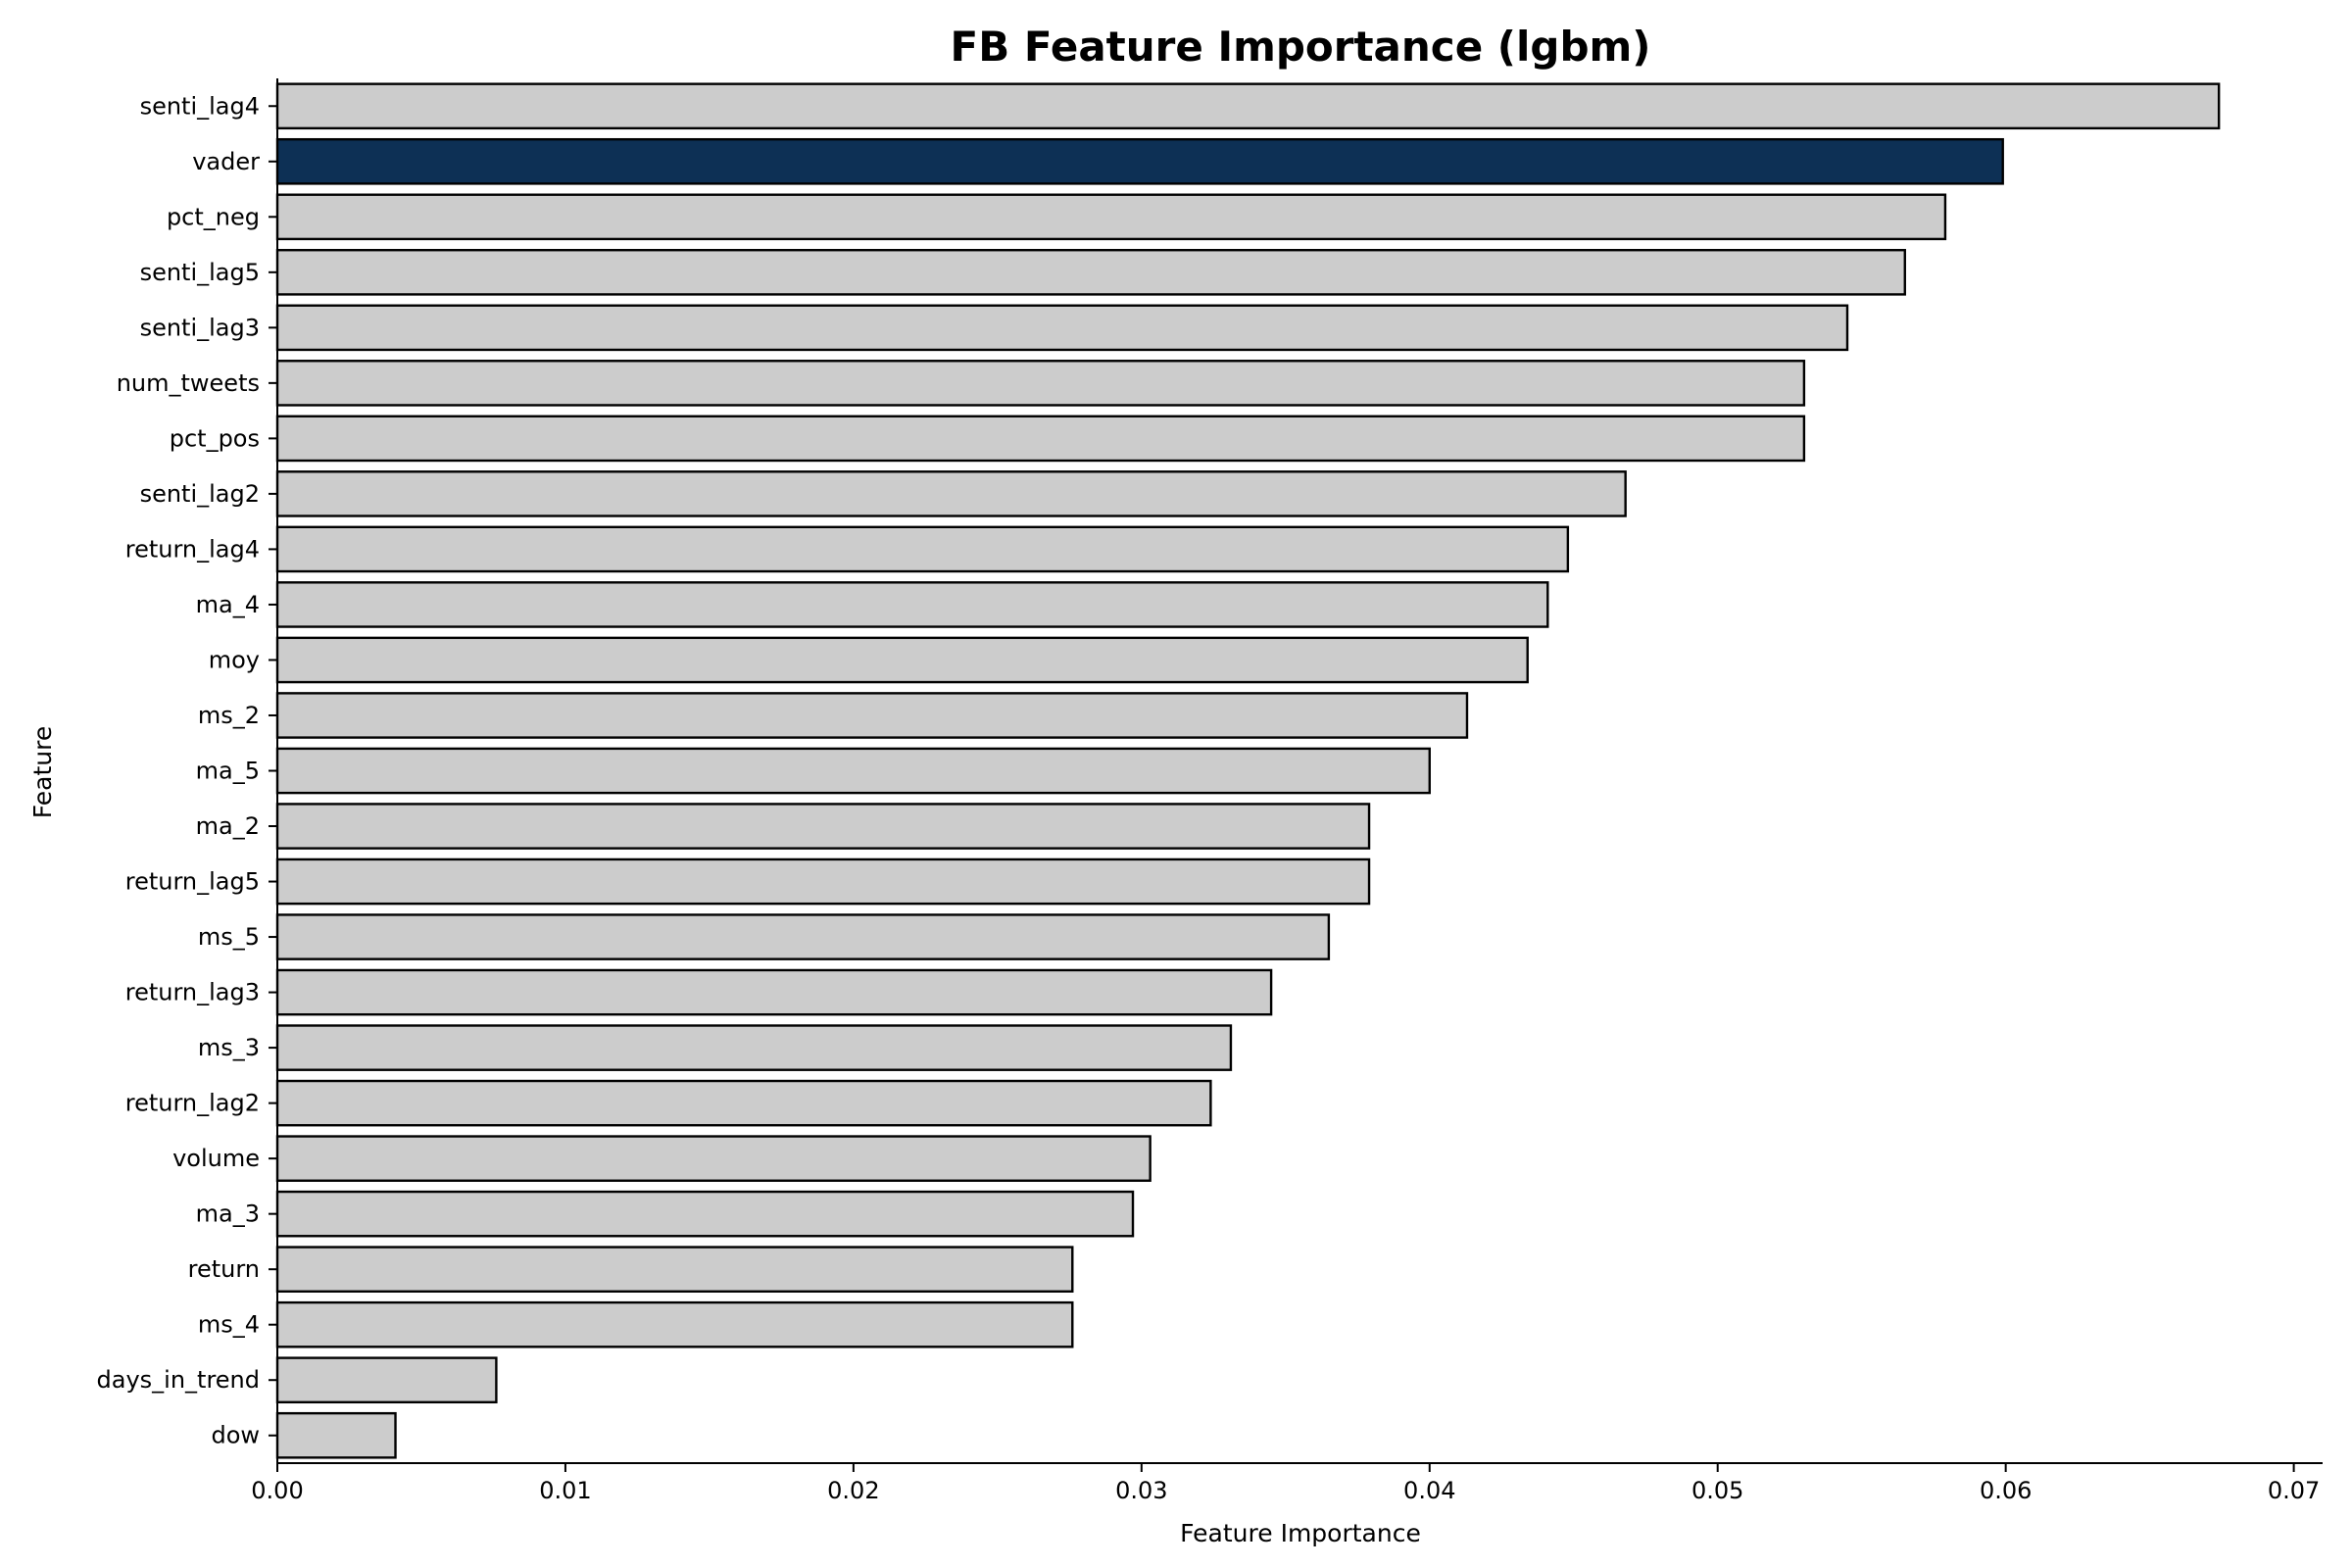  What do you see at coordinates (951, 493) in the screenshot?
I see `bar-senti-lag2` at bounding box center [951, 493].